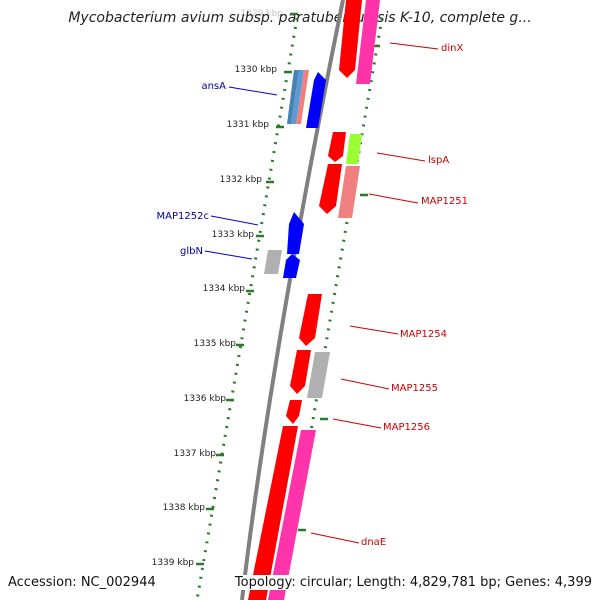  I want to click on gene-lspA-green, so click(354, 149).